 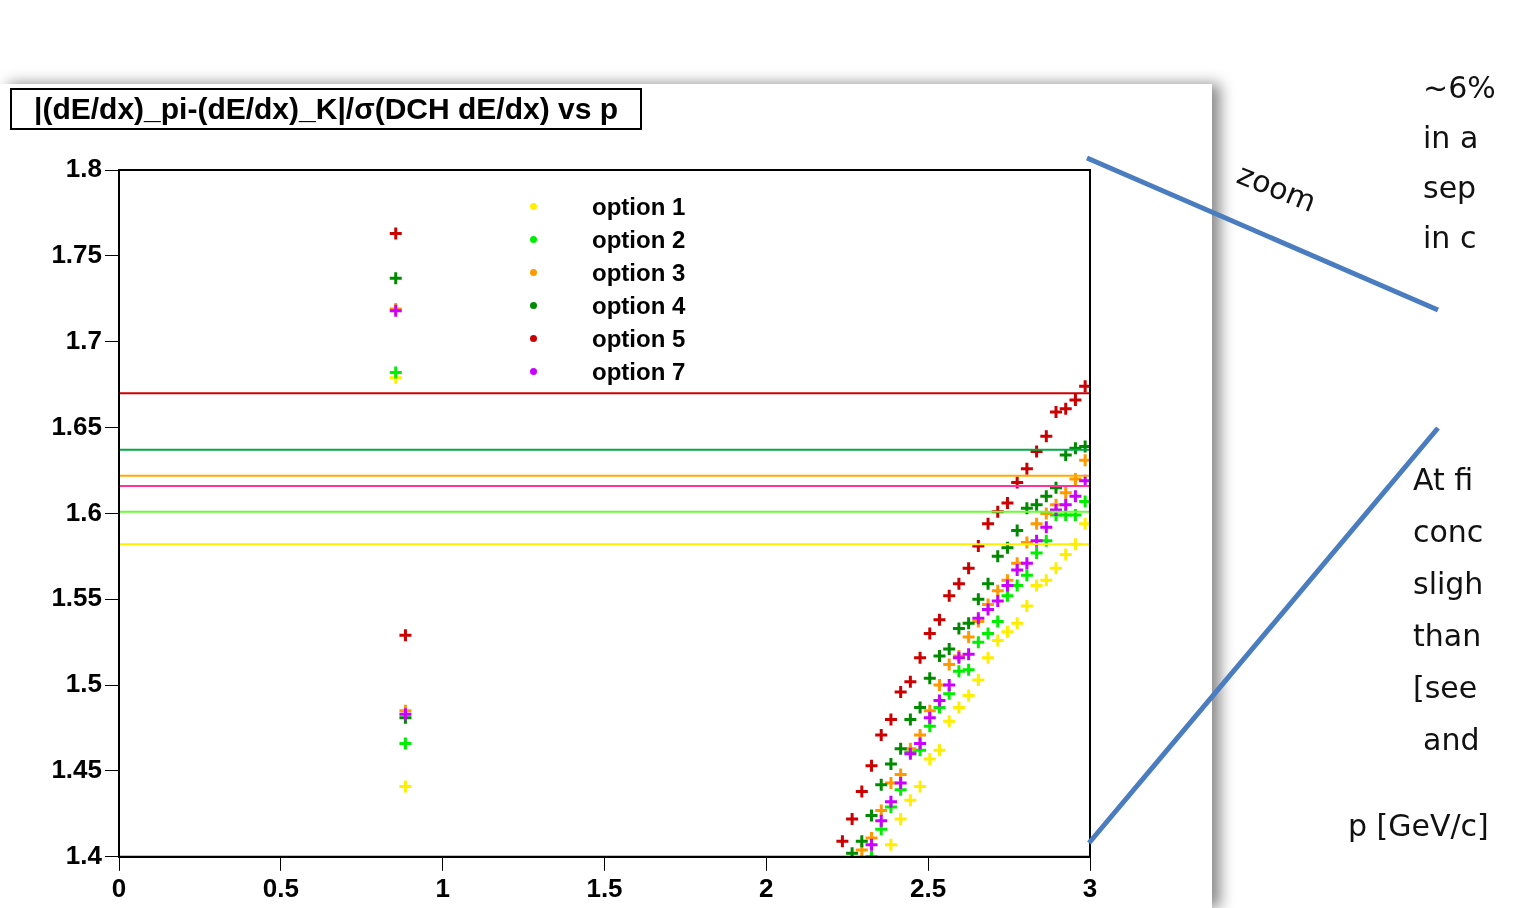 What do you see at coordinates (76, 254) in the screenshot?
I see `y-tick-label: 1.75` at bounding box center [76, 254].